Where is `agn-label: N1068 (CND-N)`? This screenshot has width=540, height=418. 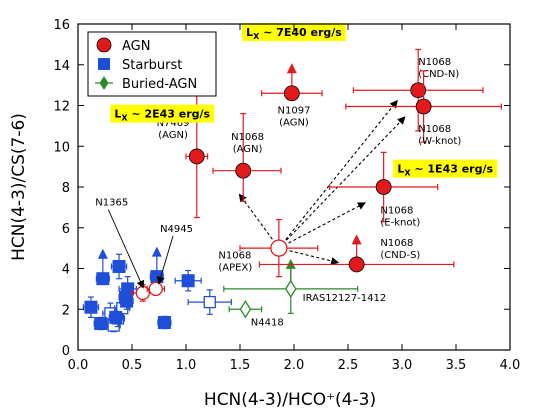
agn-label: N1068 (CND-N) is located at coordinates (438, 68).